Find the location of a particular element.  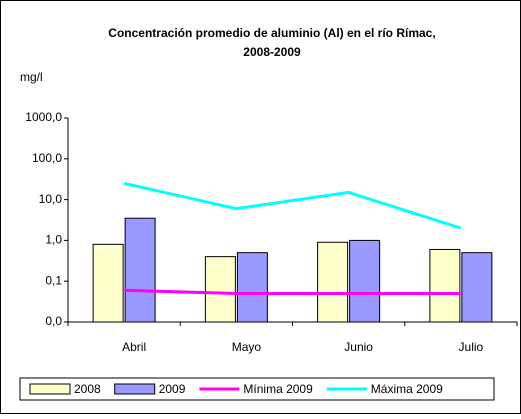

y-tick-label: 100,0 is located at coordinates (47, 158).